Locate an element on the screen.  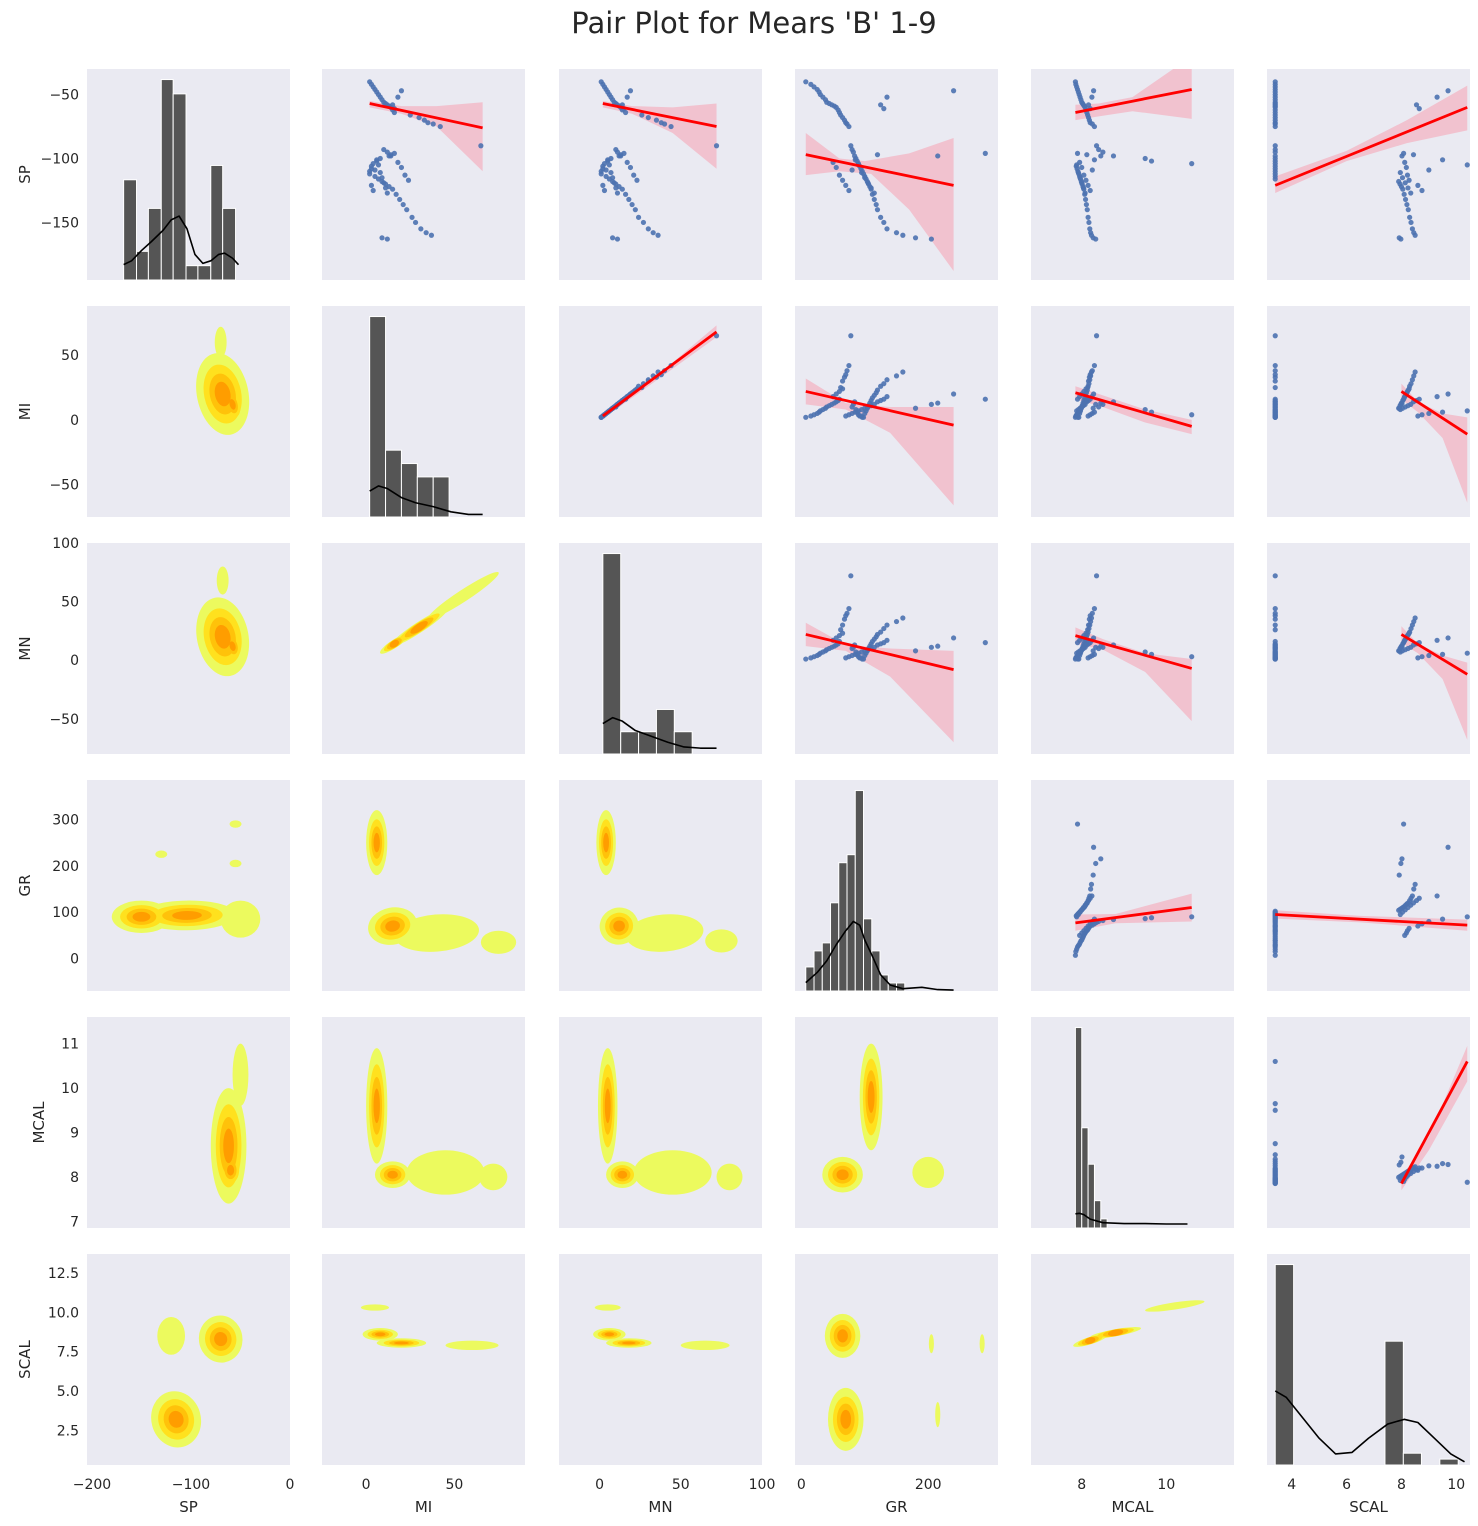
y-tick-label: 0 is located at coordinates (74, 421).